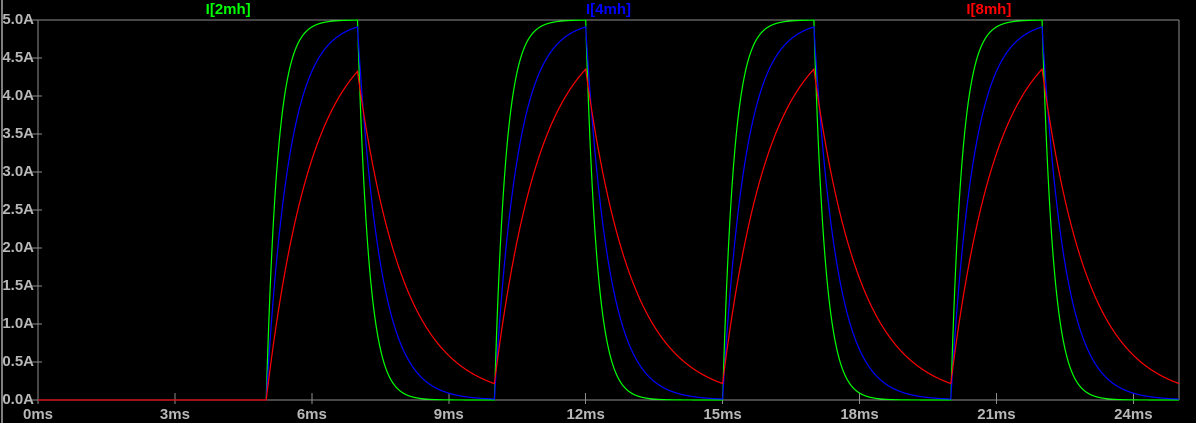  Describe the element at coordinates (722, 414) in the screenshot. I see `x-tick-label: 15ms` at that location.